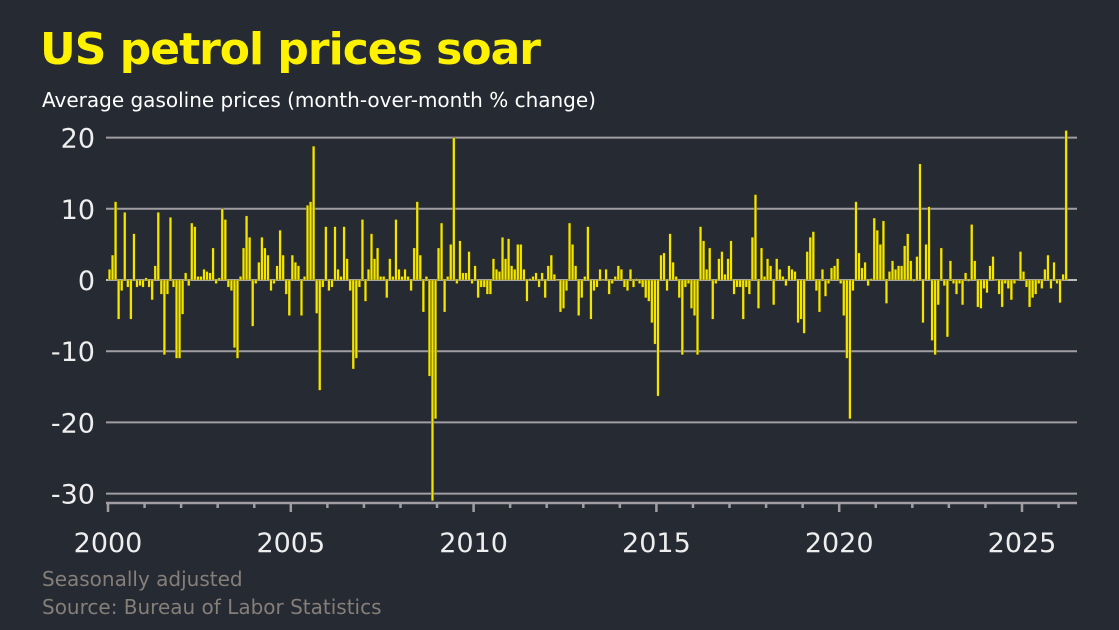  Describe the element at coordinates (575, 530) in the screenshot. I see `x-axis: 2000 2005 2010 2015 2020 2025` at that location.